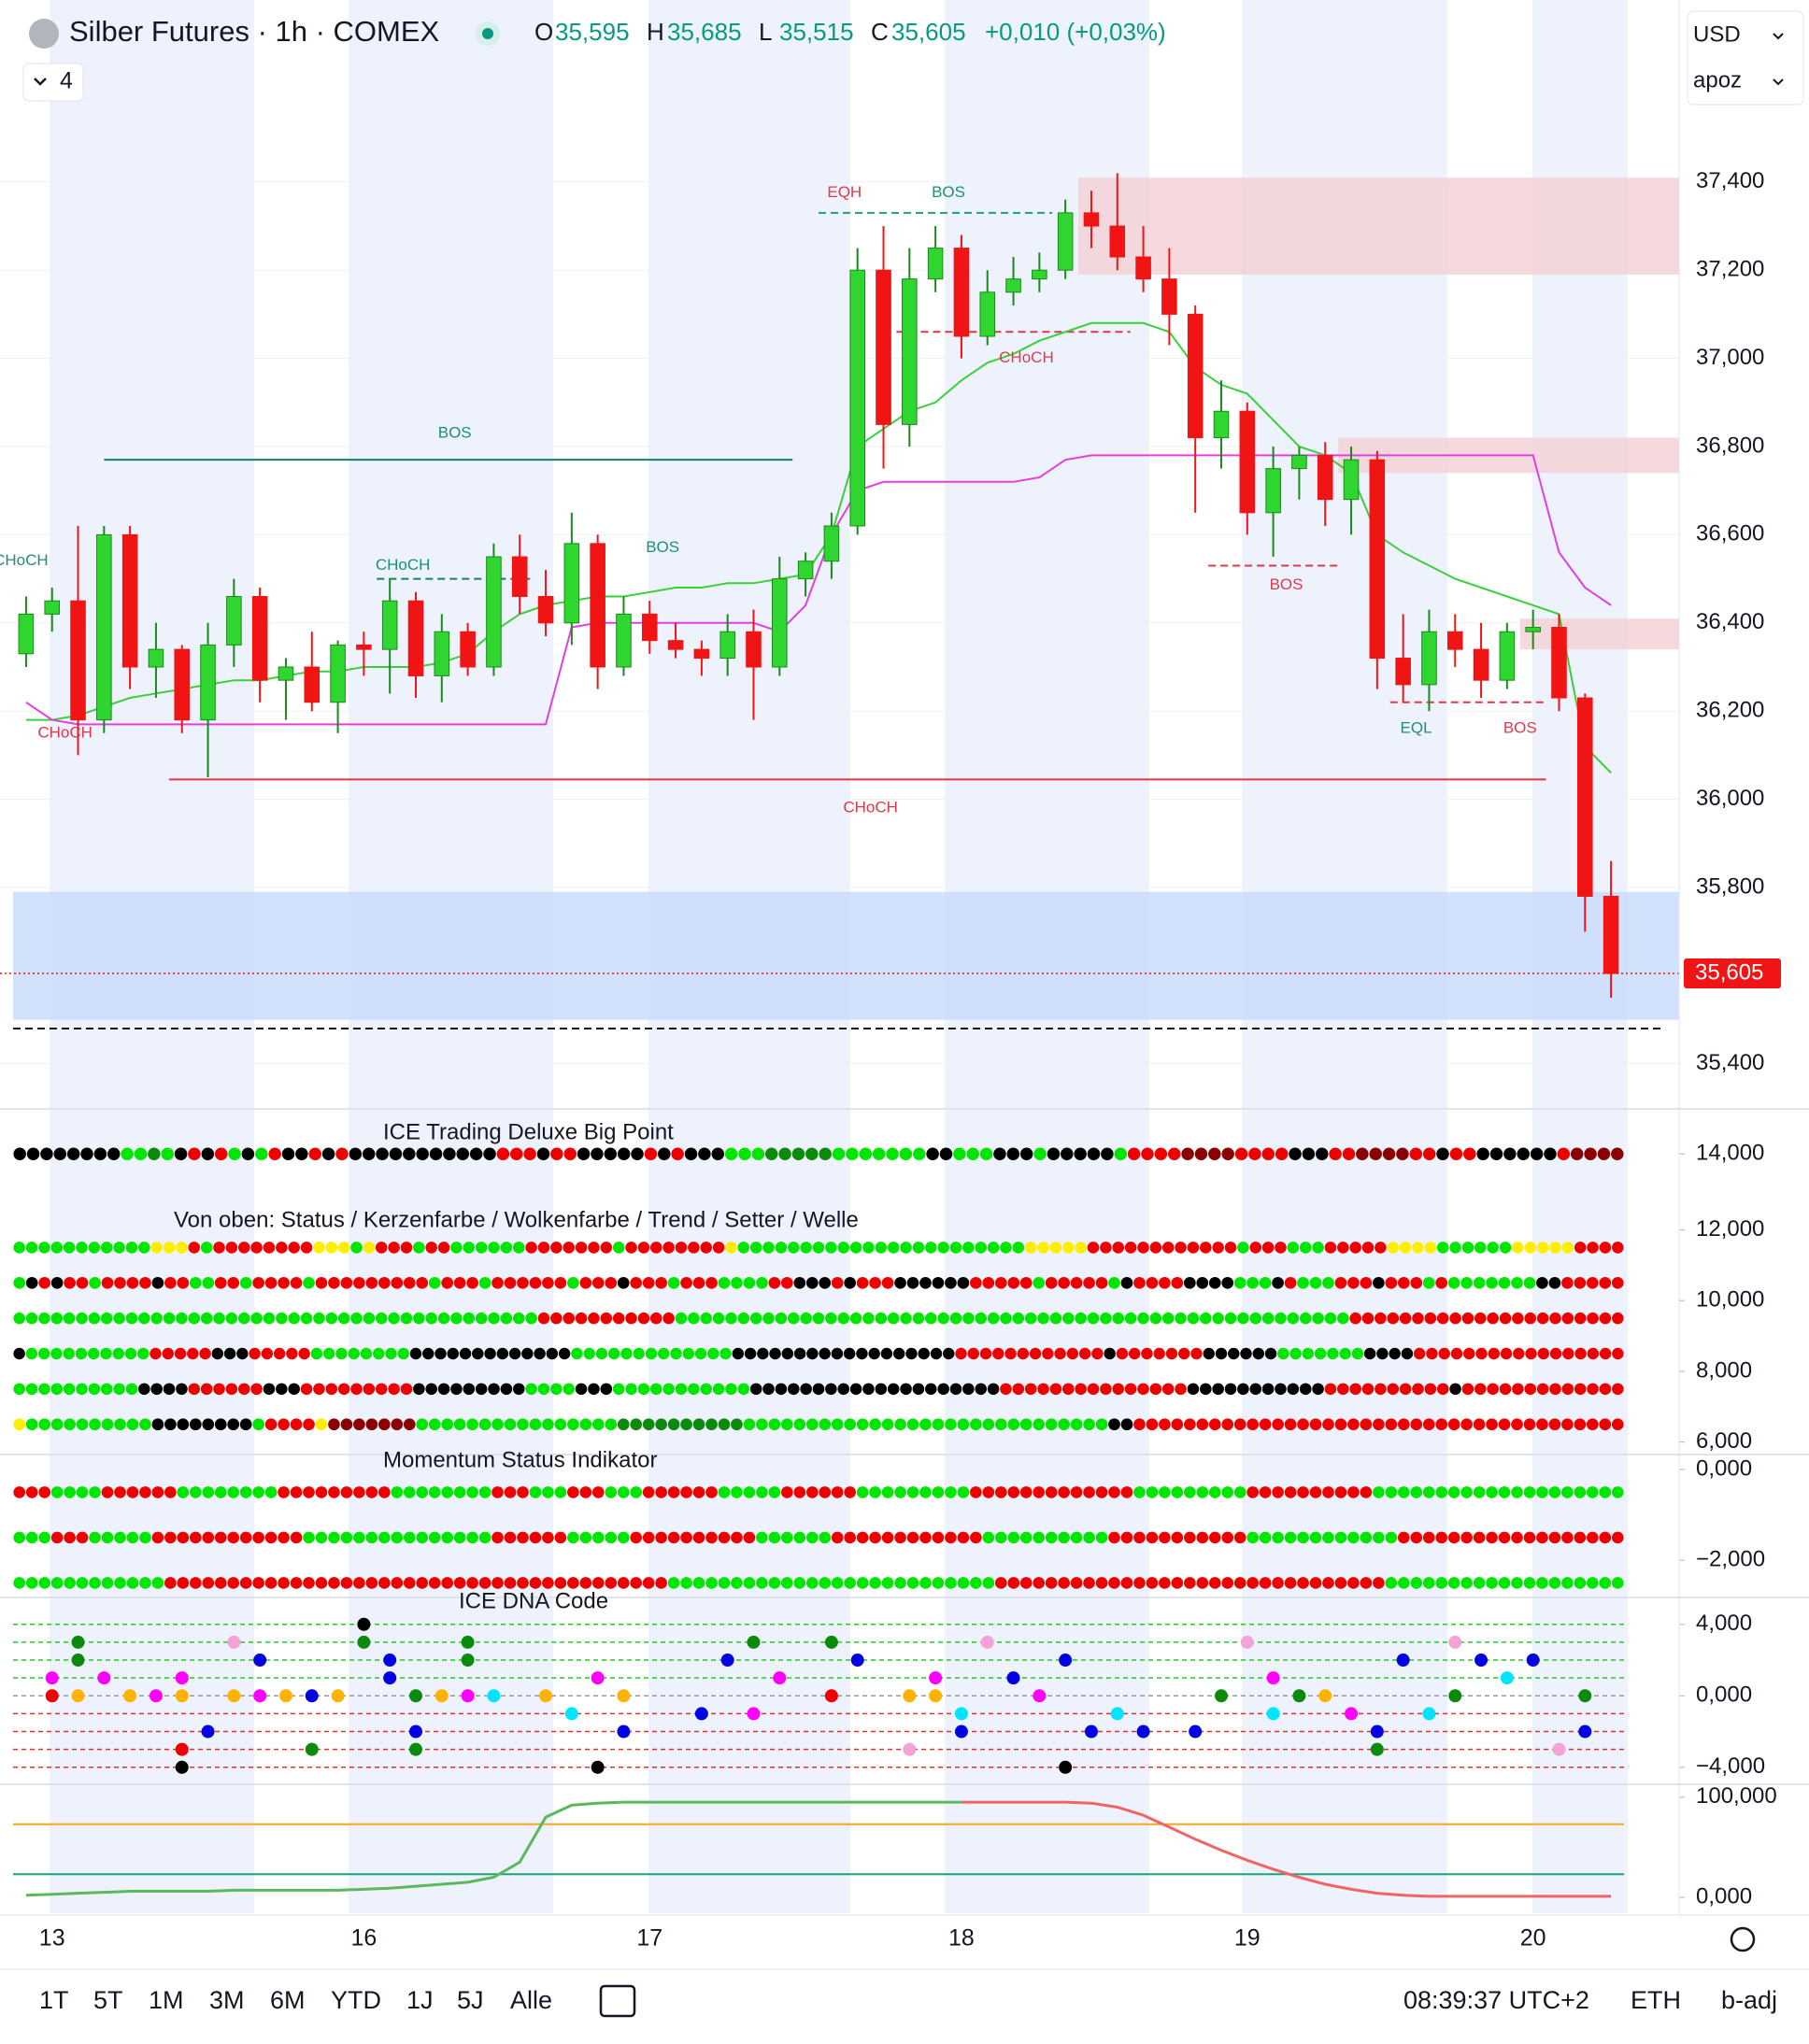 The width and height of the screenshot is (1809, 2044). Describe the element at coordinates (53, 83) in the screenshot. I see `indicator-toggle` at that location.